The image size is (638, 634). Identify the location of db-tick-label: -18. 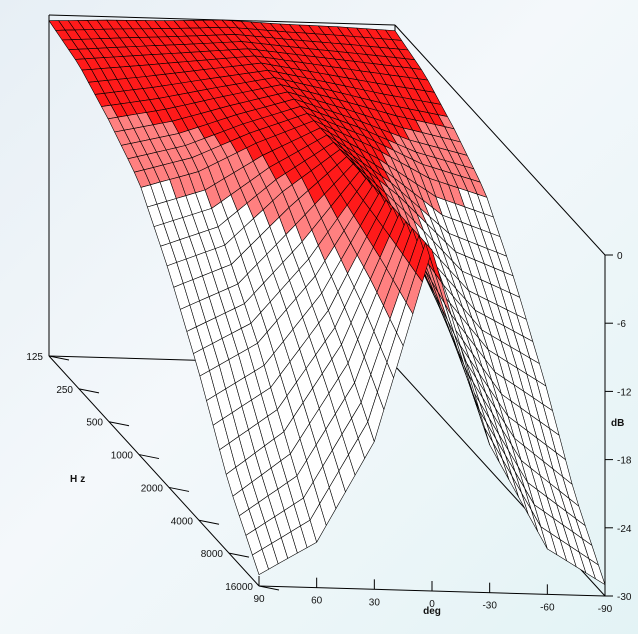
(624, 461).